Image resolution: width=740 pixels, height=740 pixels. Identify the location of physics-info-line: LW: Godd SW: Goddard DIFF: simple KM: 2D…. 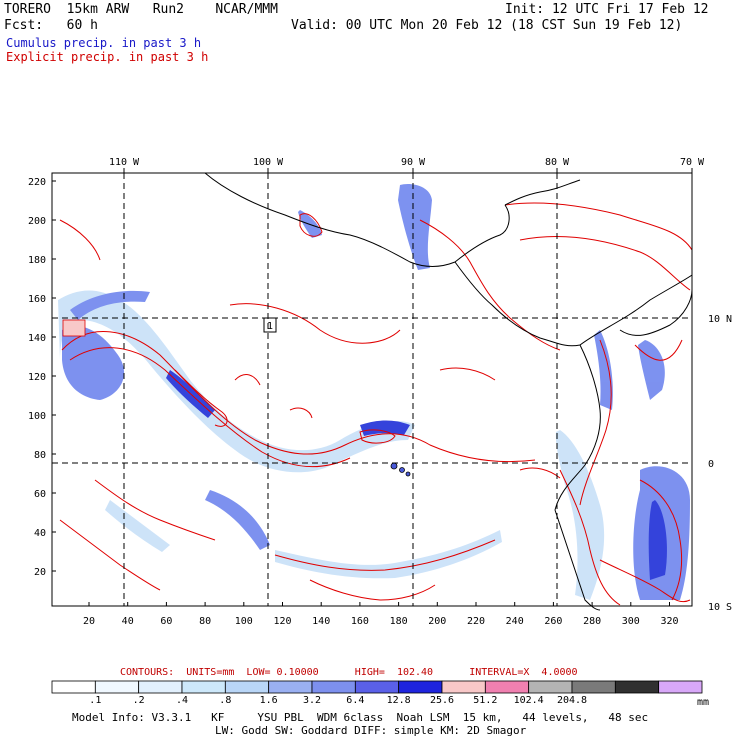
(371, 730).